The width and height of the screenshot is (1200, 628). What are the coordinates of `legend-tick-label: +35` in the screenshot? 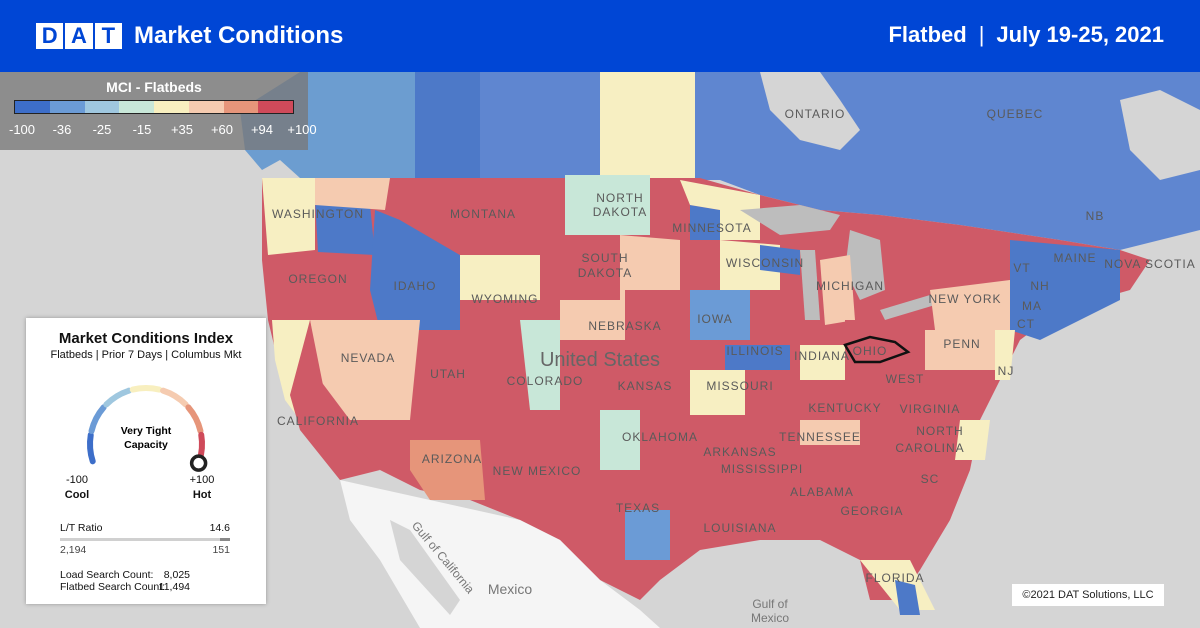 It's located at (182, 129).